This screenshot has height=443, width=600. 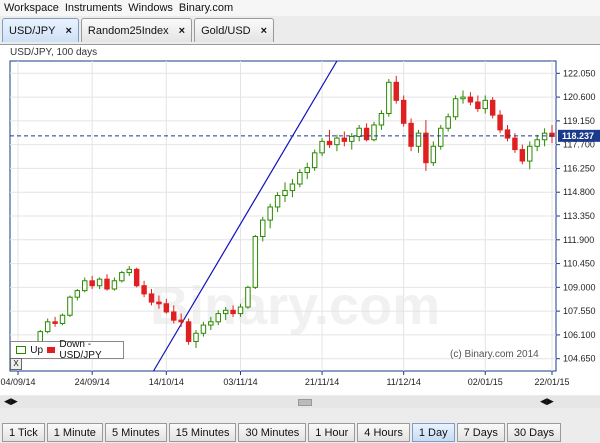 I want to click on y-tick-label: 114.800, so click(x=579, y=192).